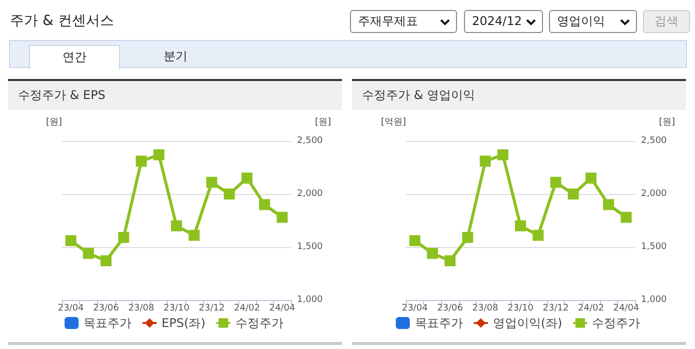  I want to click on y-axis-title: [억원], so click(393, 123).